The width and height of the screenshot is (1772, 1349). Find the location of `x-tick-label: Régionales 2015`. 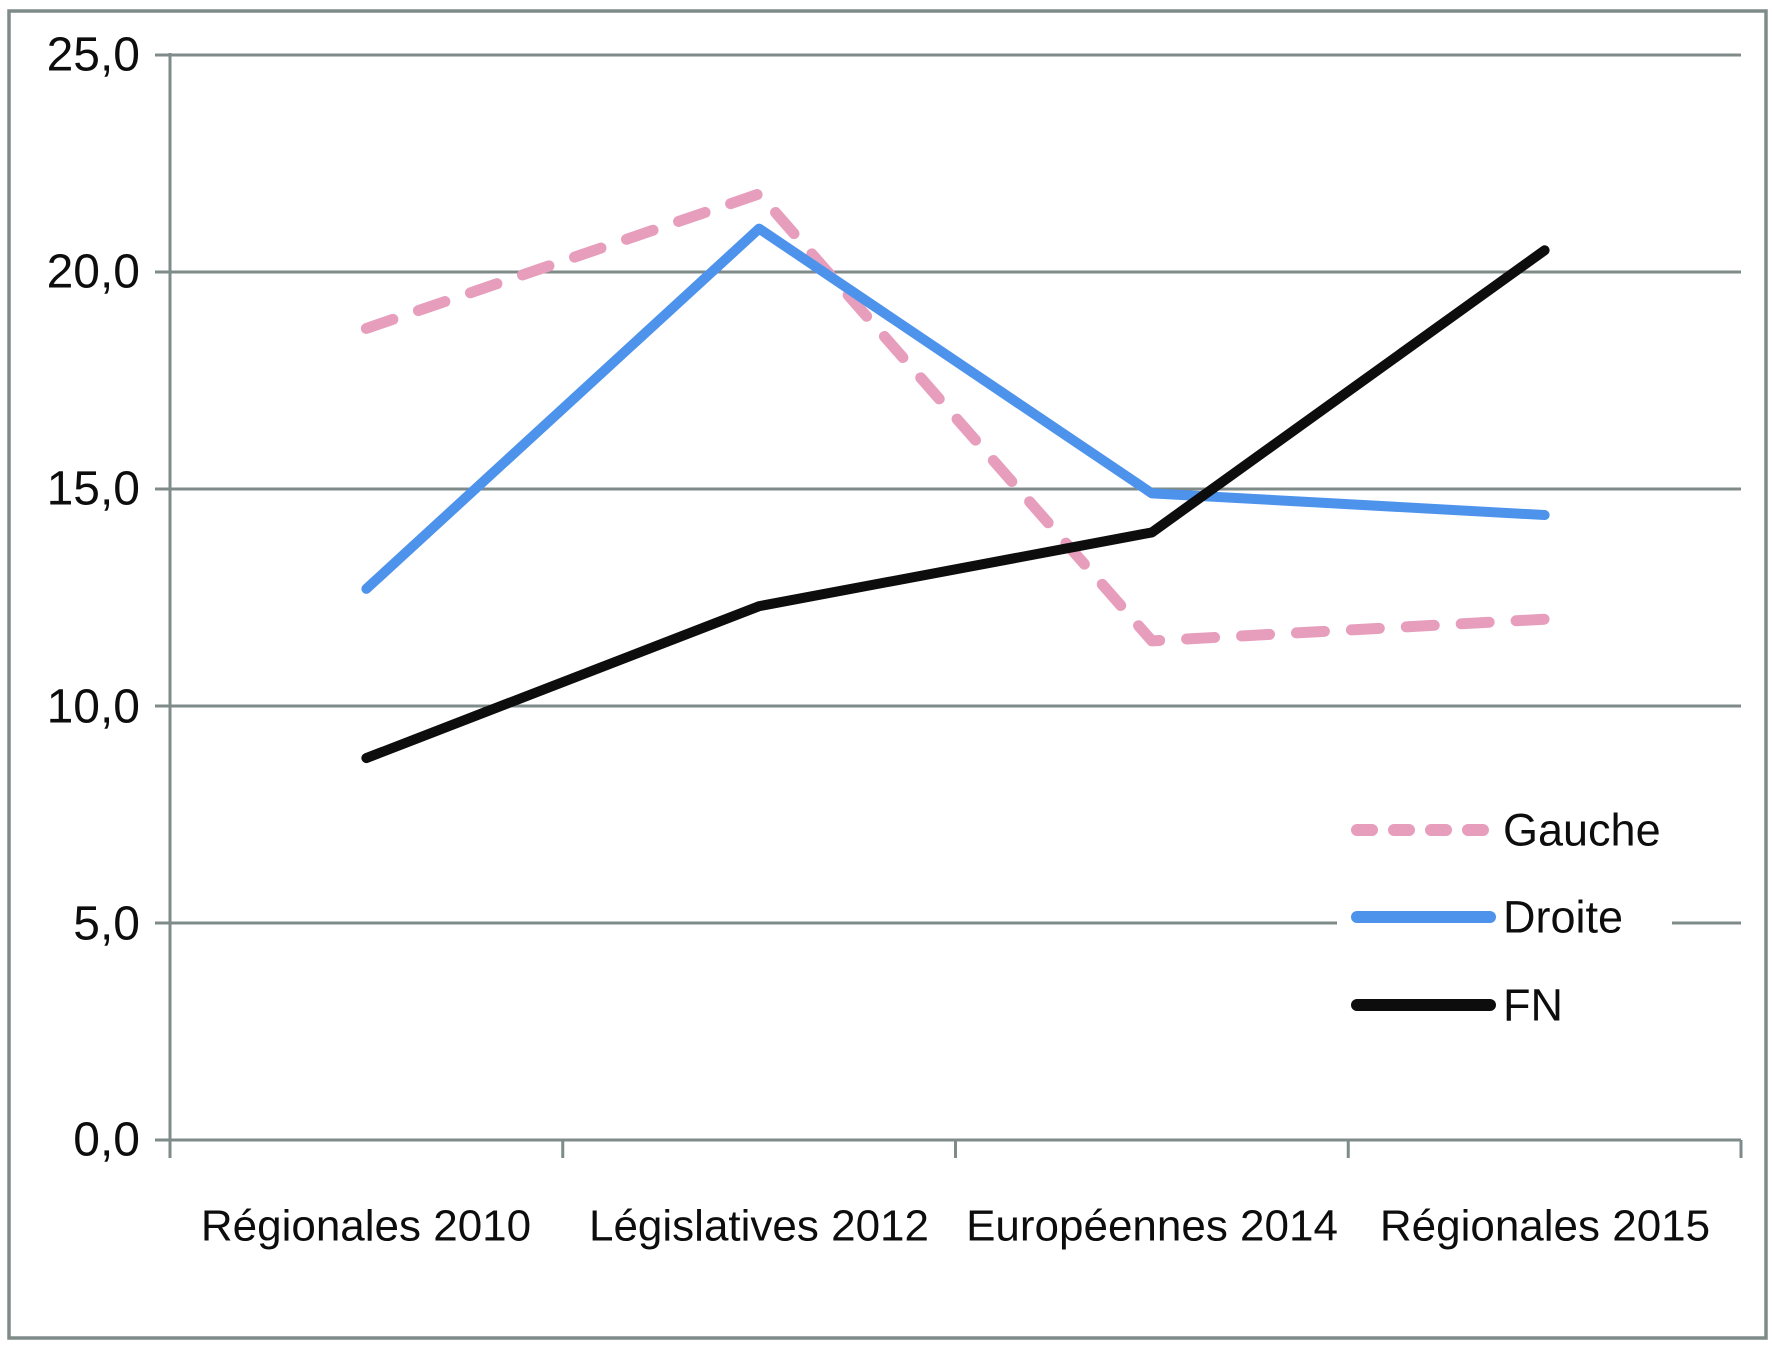

x-tick-label: Régionales 2015 is located at coordinates (1545, 1226).